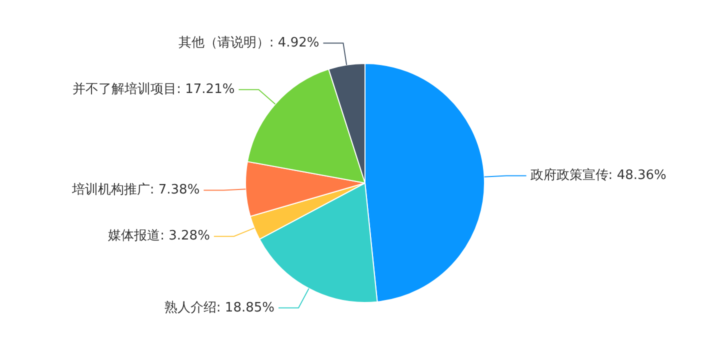  I want to click on slice-label: 培训机构推广: 7.38%, so click(135, 190).